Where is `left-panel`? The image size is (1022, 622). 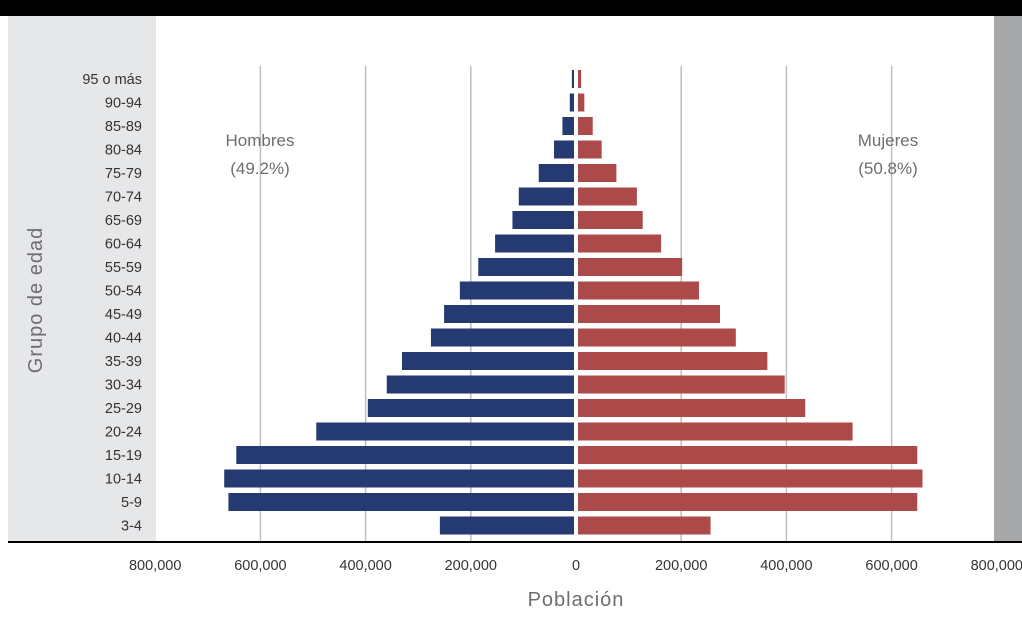
left-panel is located at coordinates (82, 279).